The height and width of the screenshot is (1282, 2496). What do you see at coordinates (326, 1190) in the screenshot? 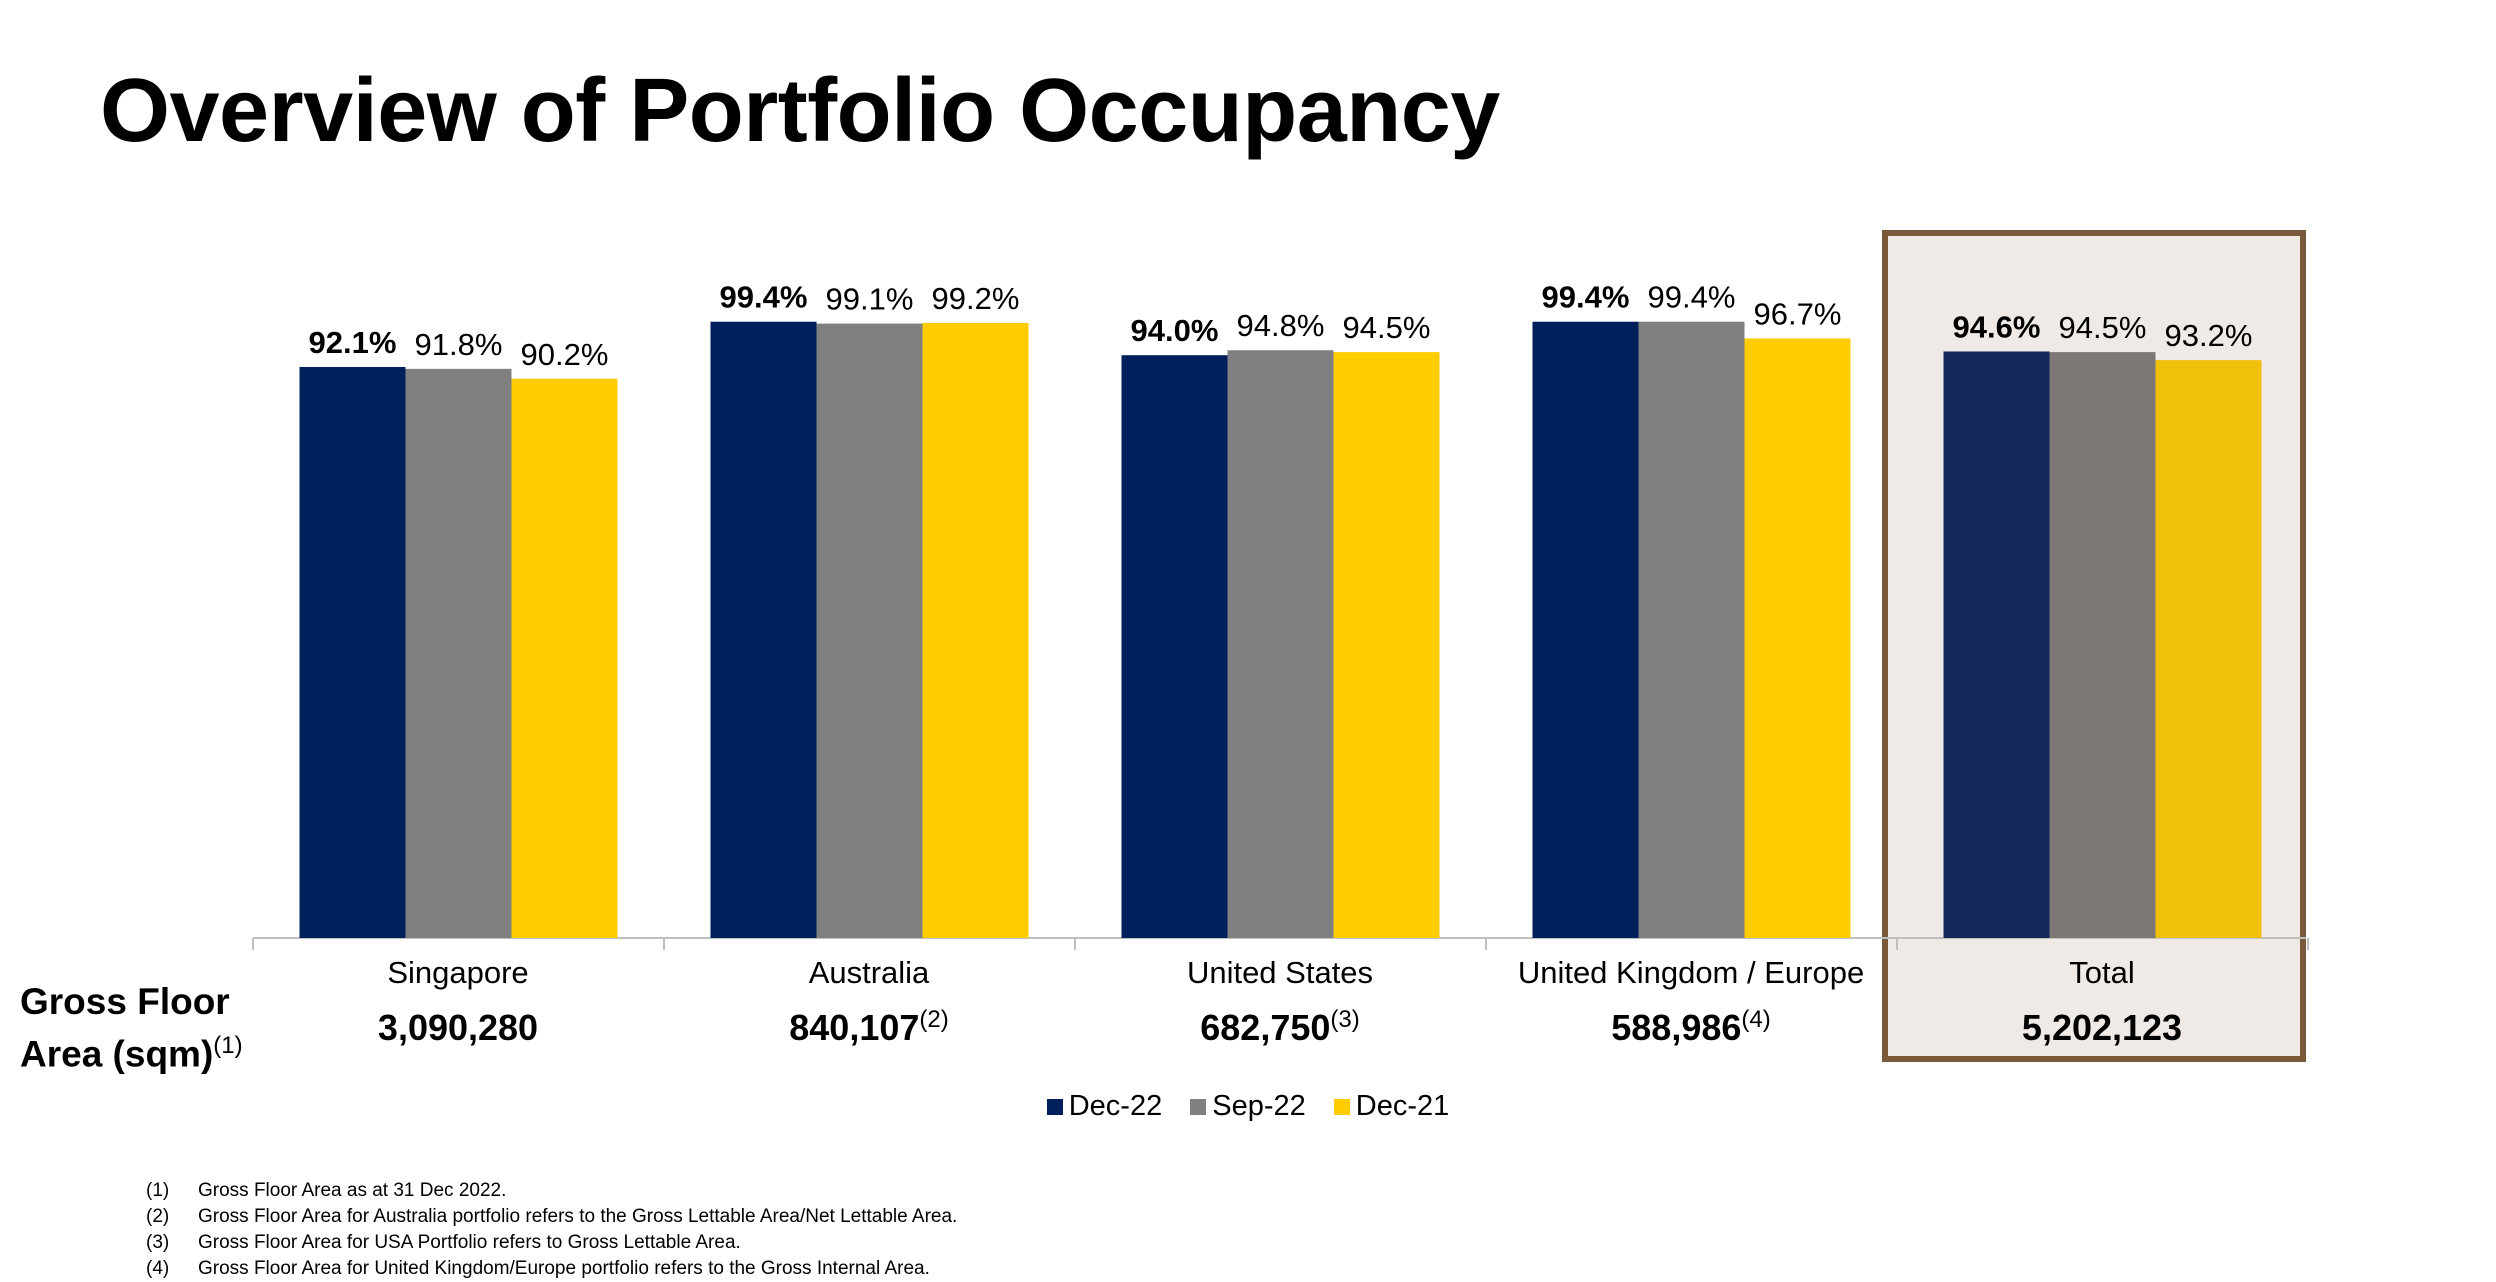
I see `footnote: (1) Gross Floor Area as at 31 Dec 2022.` at bounding box center [326, 1190].